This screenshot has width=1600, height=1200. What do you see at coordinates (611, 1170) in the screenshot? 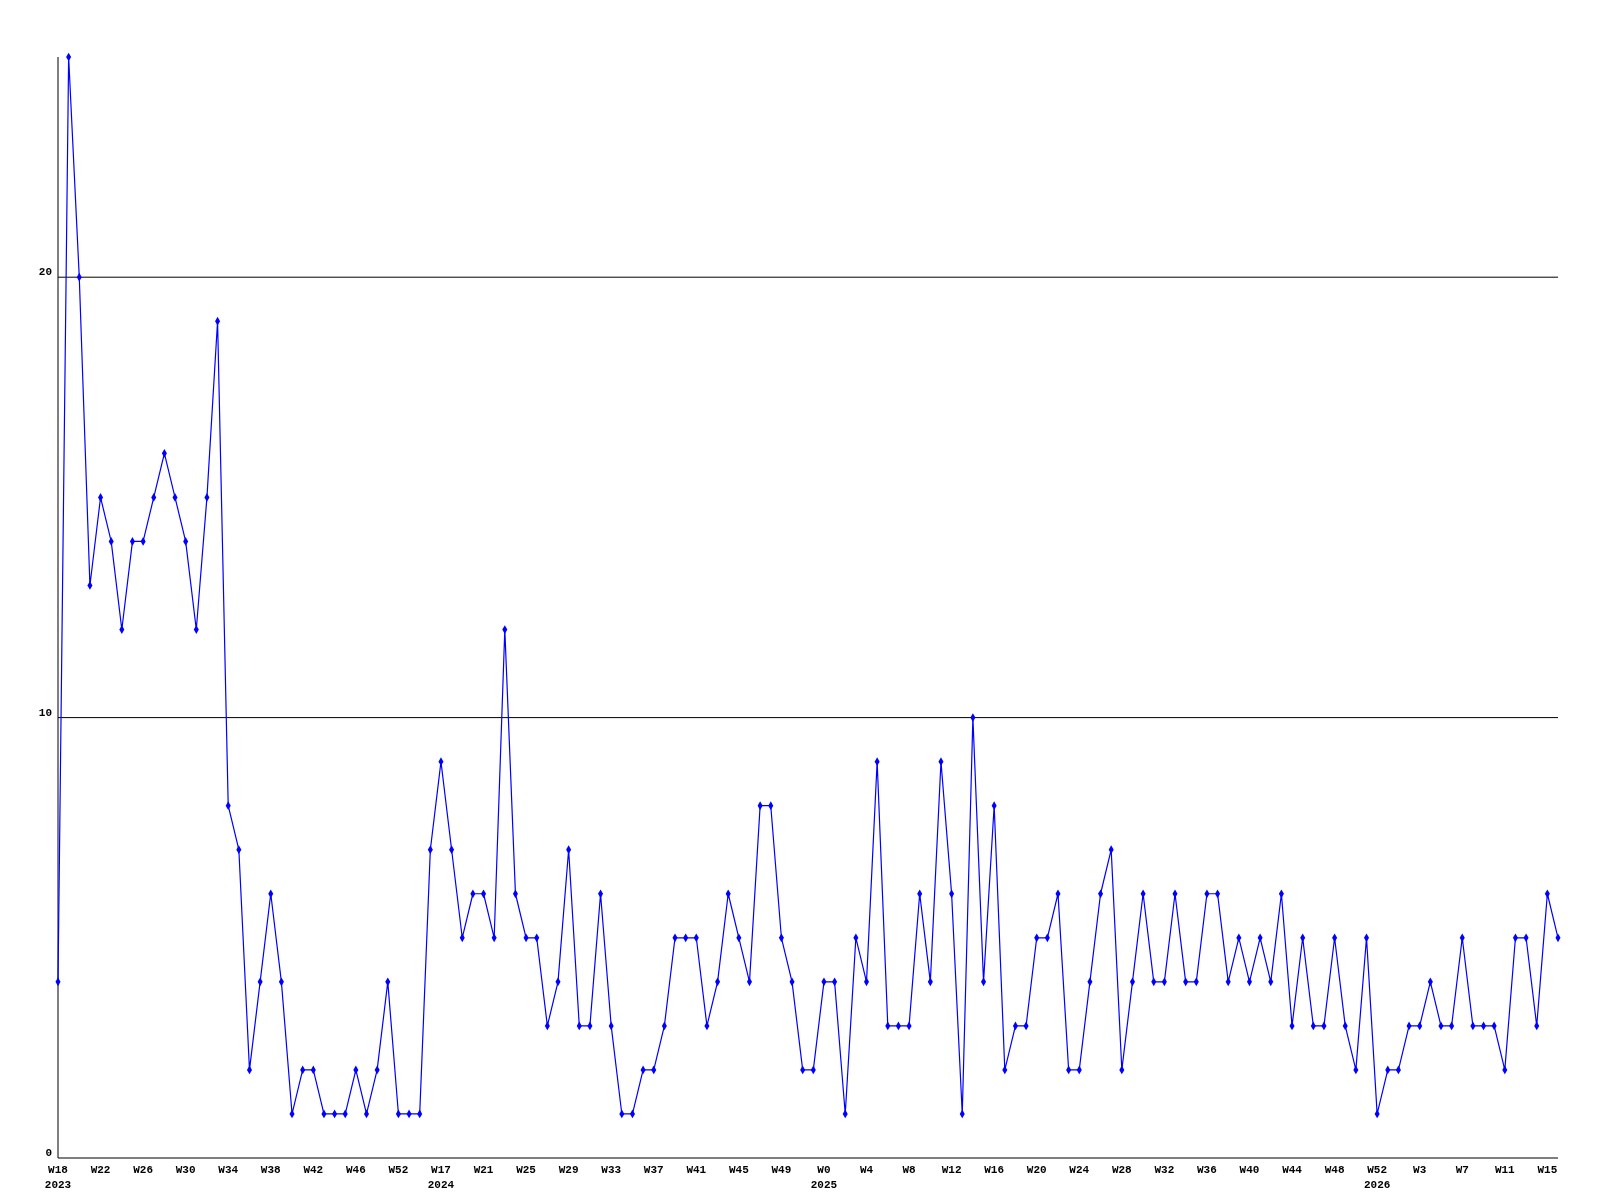
I see `x-tick-label: W33` at bounding box center [611, 1170].